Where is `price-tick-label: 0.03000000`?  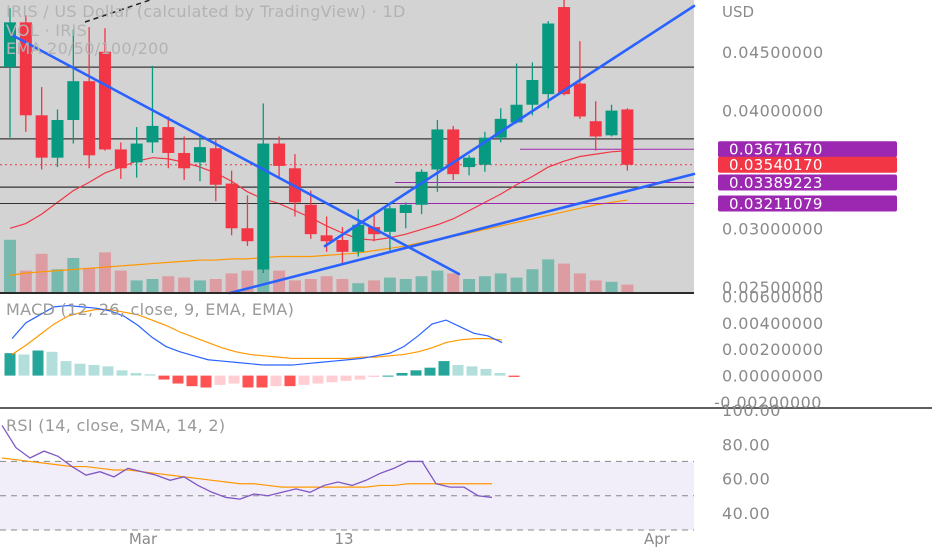
price-tick-label: 0.03000000 is located at coordinates (773, 228).